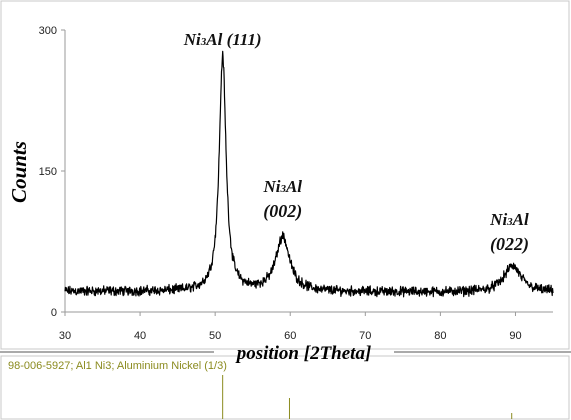 Image resolution: width=571 pixels, height=420 pixels. I want to click on reference-label-gap, so click(223, 365).